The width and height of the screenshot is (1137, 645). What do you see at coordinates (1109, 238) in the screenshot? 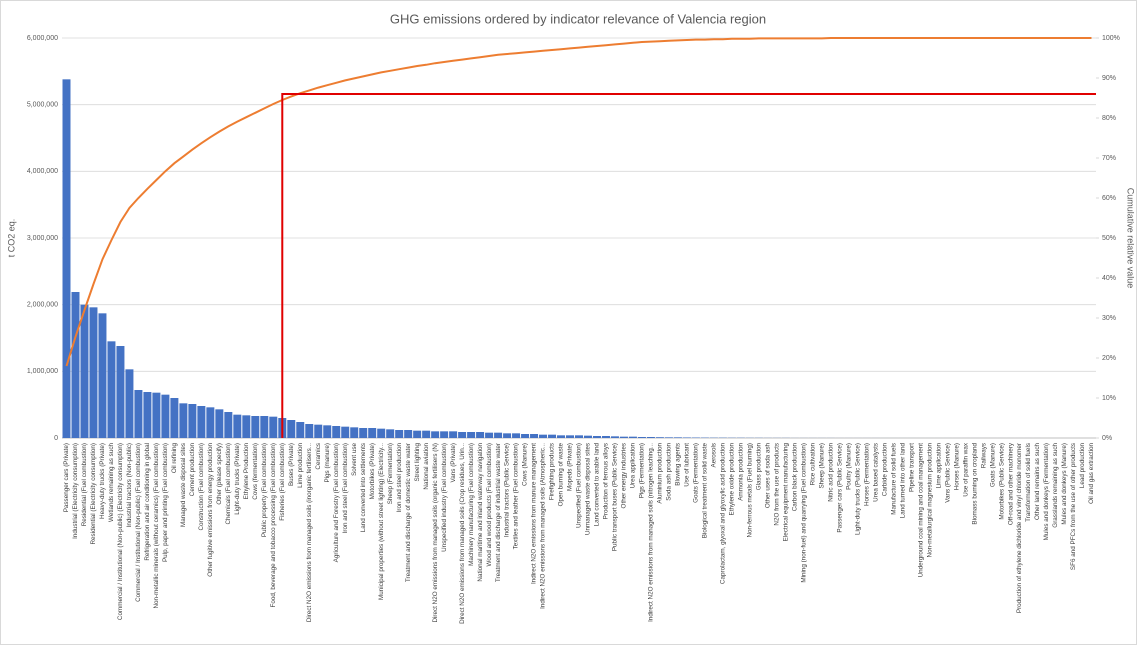
I see `y2-tick-label: 50%` at bounding box center [1109, 238].